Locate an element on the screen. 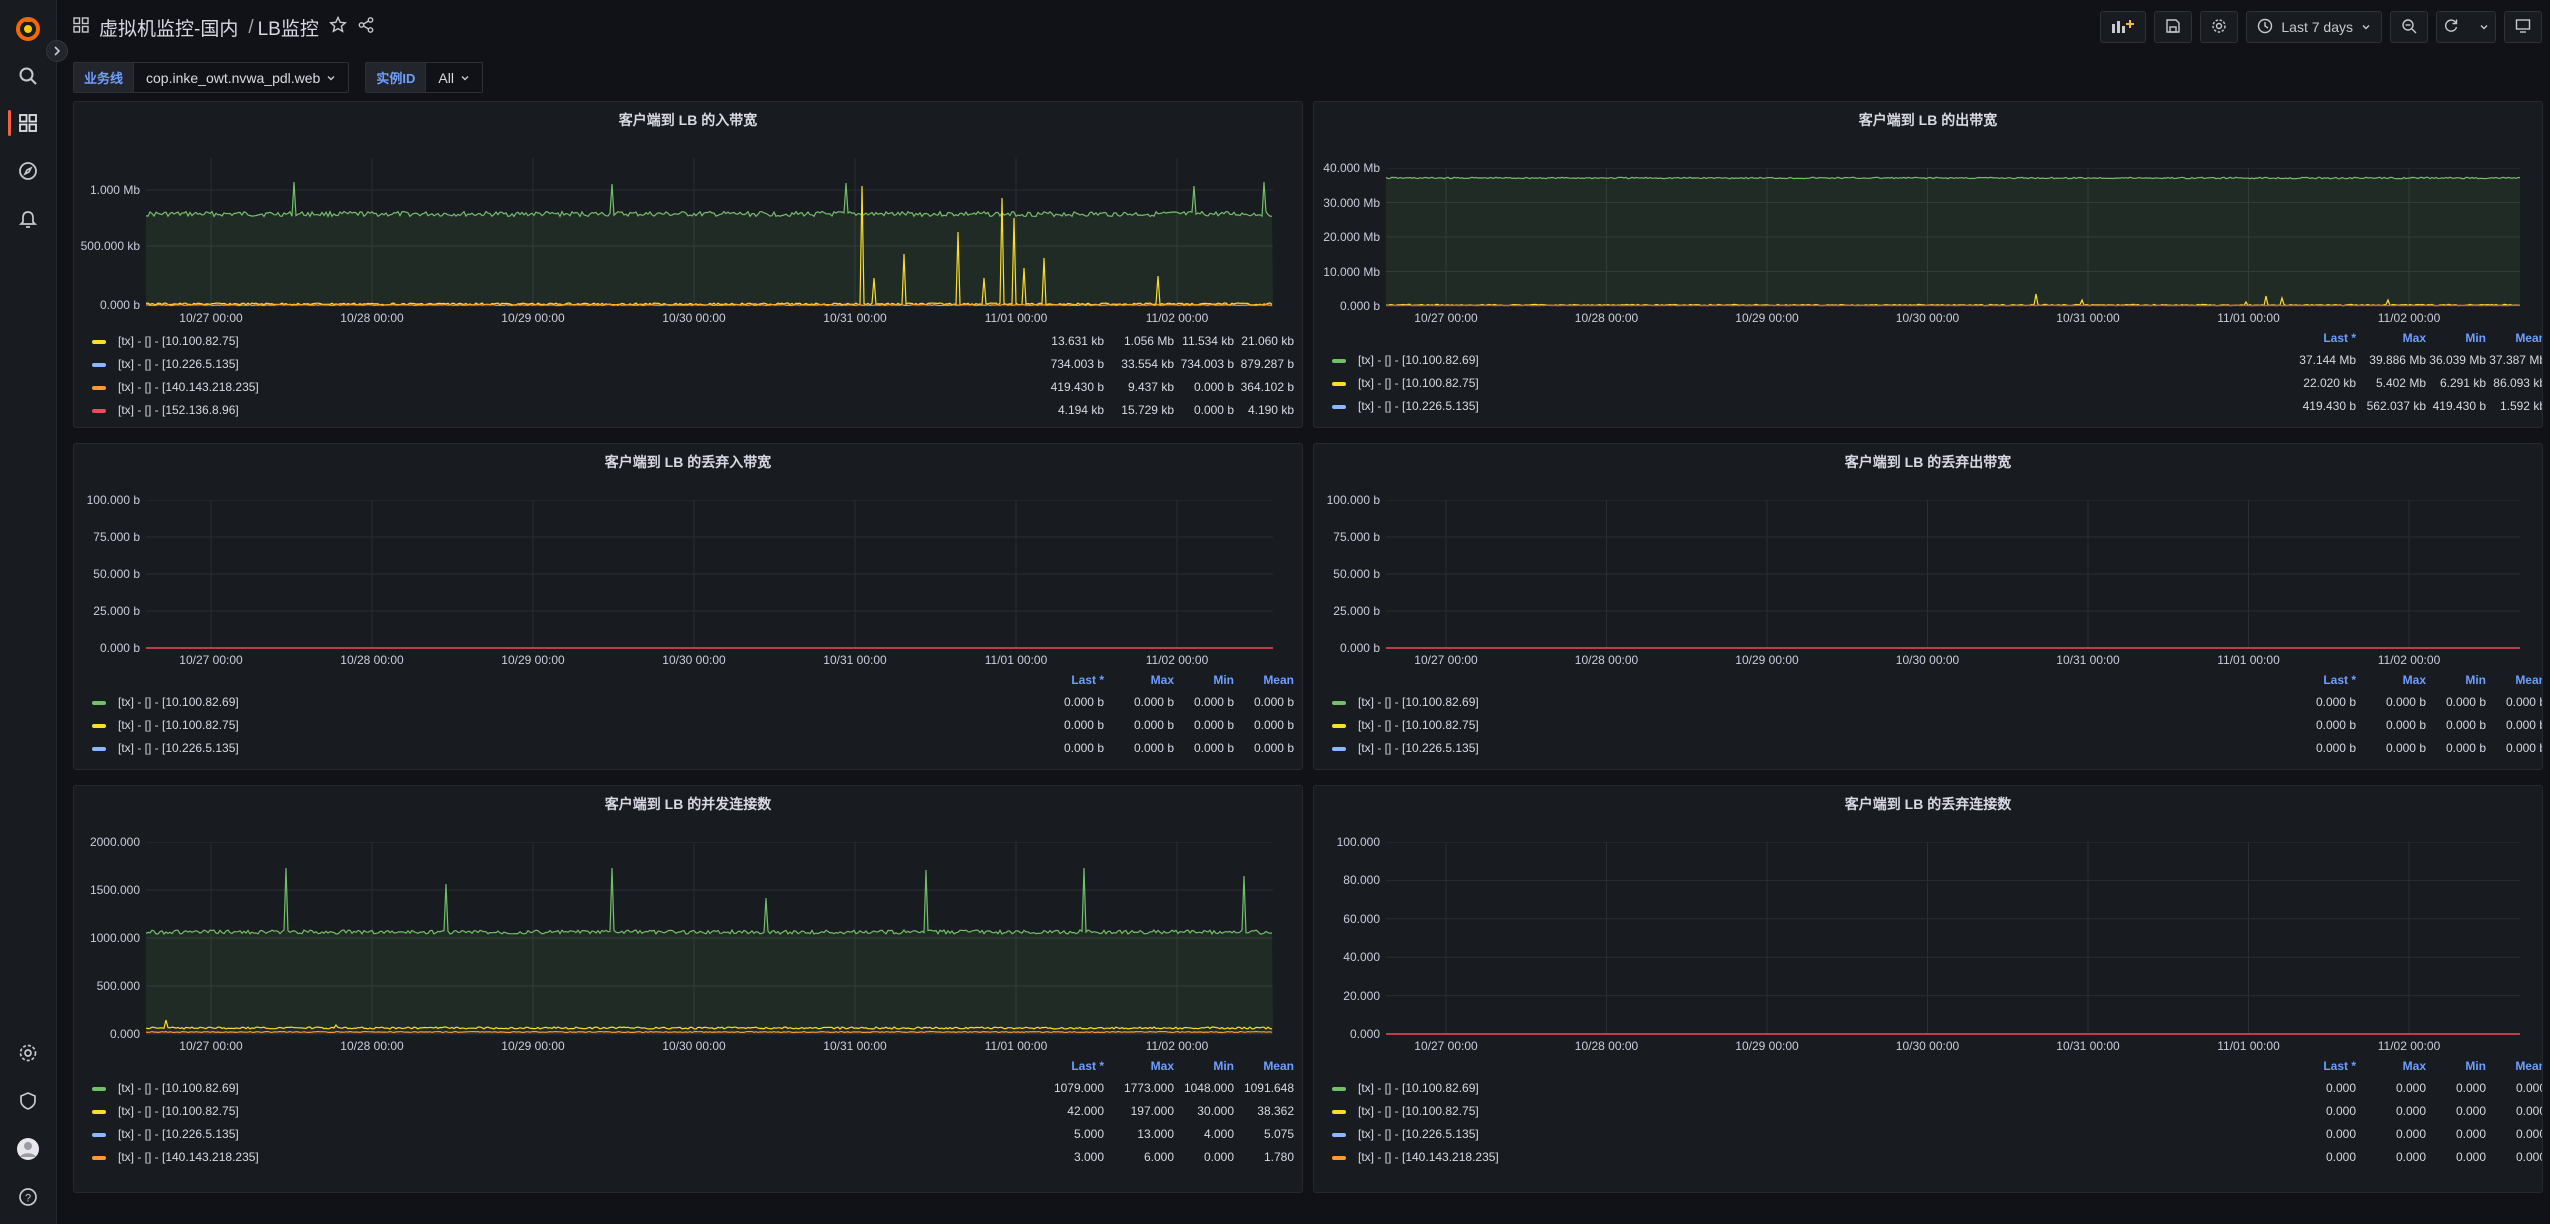 The height and width of the screenshot is (1224, 2550). dashboard-settings-button is located at coordinates (2219, 27).